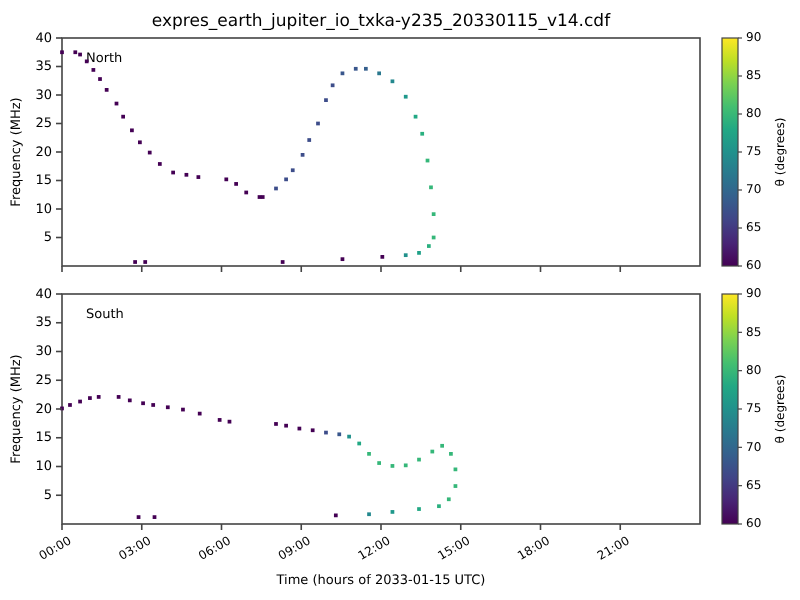  What do you see at coordinates (382, 22) in the screenshot?
I see `chart-title: expres_earth_jupiter_io_txka-y235_20330115_v14.cdf` at bounding box center [382, 22].